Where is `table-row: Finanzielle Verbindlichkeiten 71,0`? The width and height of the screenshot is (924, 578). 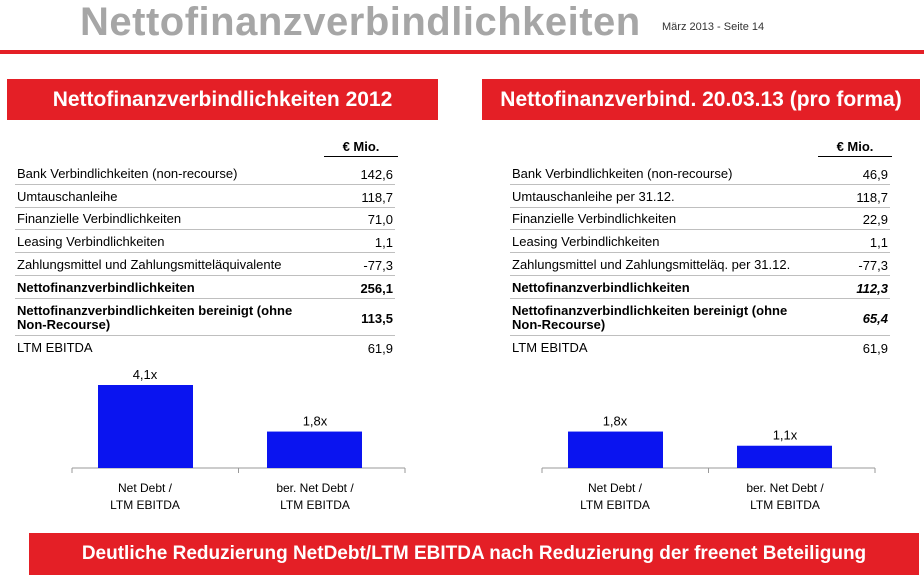
table-row: Finanzielle Verbindlichkeiten 71,0 is located at coordinates (205, 219).